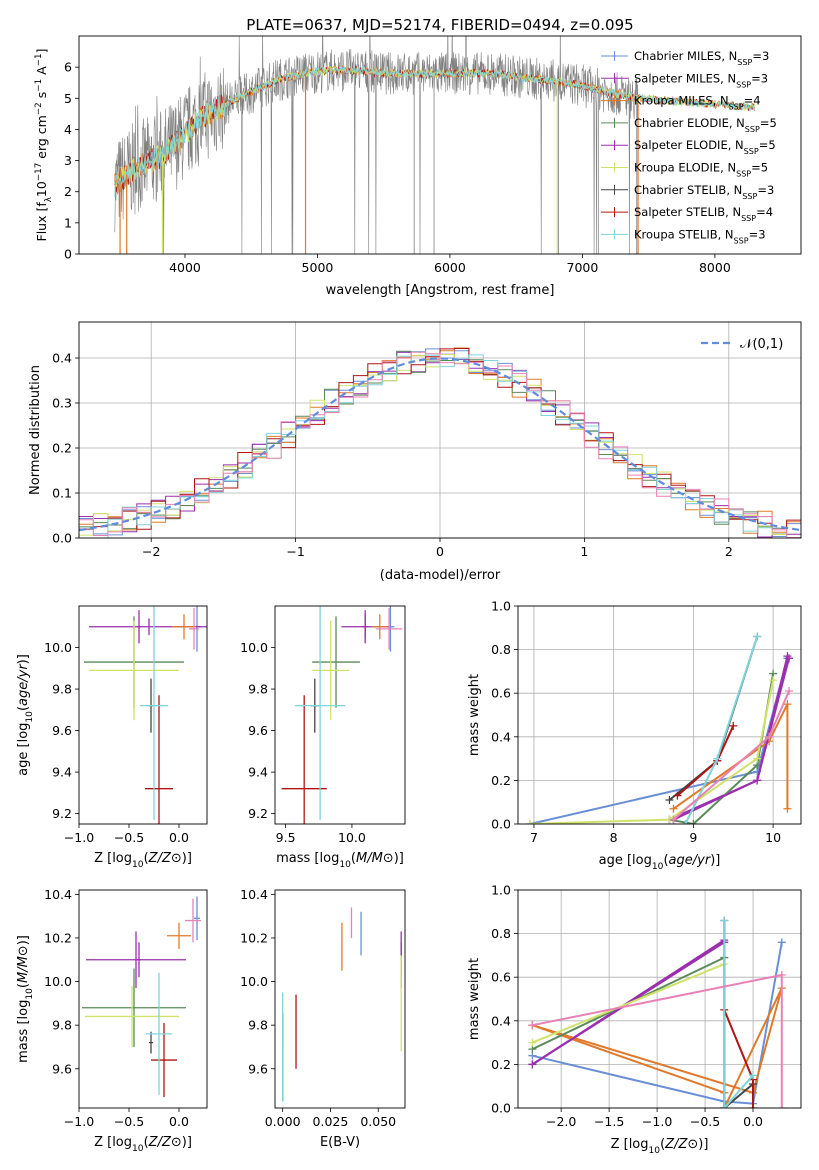 Image resolution: width=819 pixels, height=1170 pixels. Describe the element at coordinates (561, 1121) in the screenshot. I see `x-tick-label: −2.0` at that location.